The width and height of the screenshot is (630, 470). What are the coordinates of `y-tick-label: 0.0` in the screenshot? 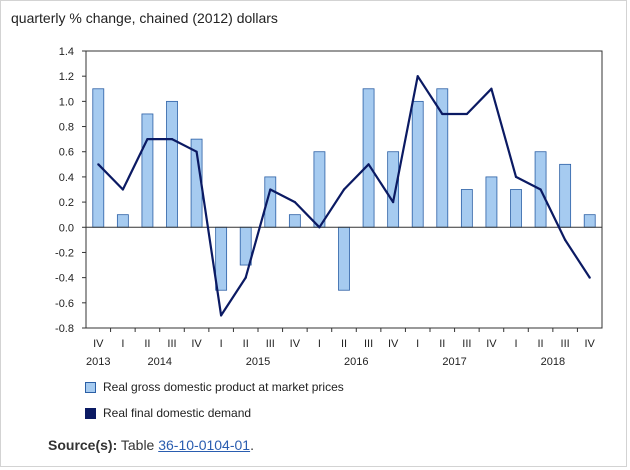 It's located at (66, 228).